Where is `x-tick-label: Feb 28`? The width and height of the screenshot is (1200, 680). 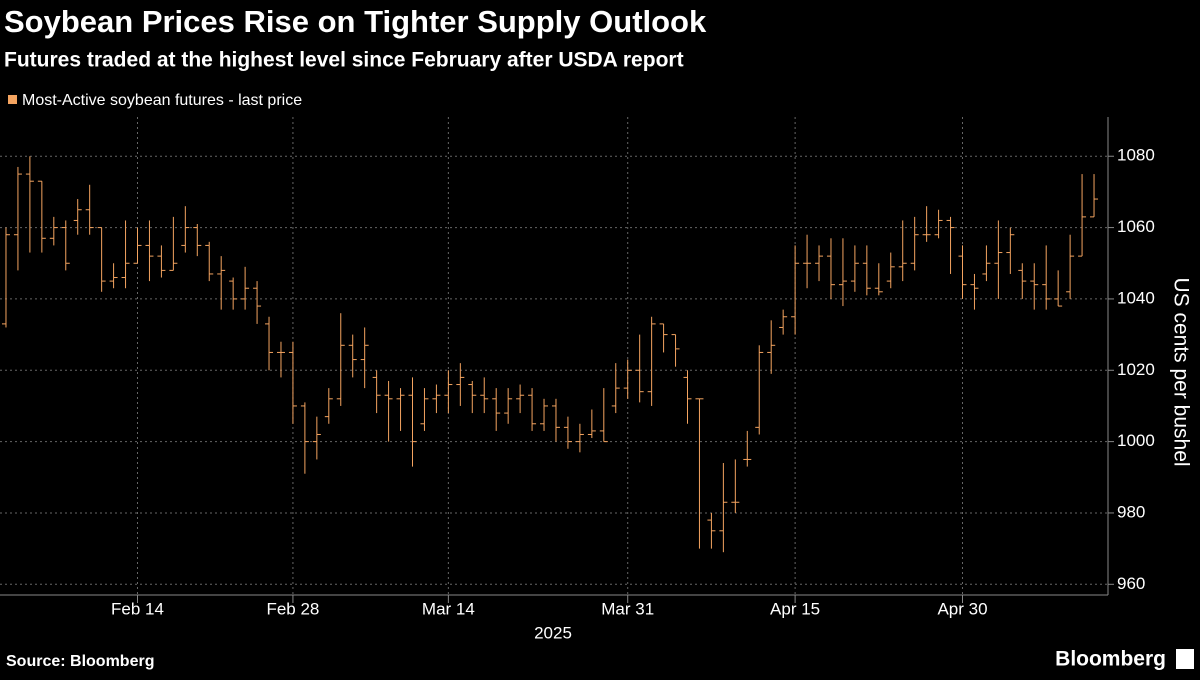
x-tick-label: Feb 28 is located at coordinates (292, 608).